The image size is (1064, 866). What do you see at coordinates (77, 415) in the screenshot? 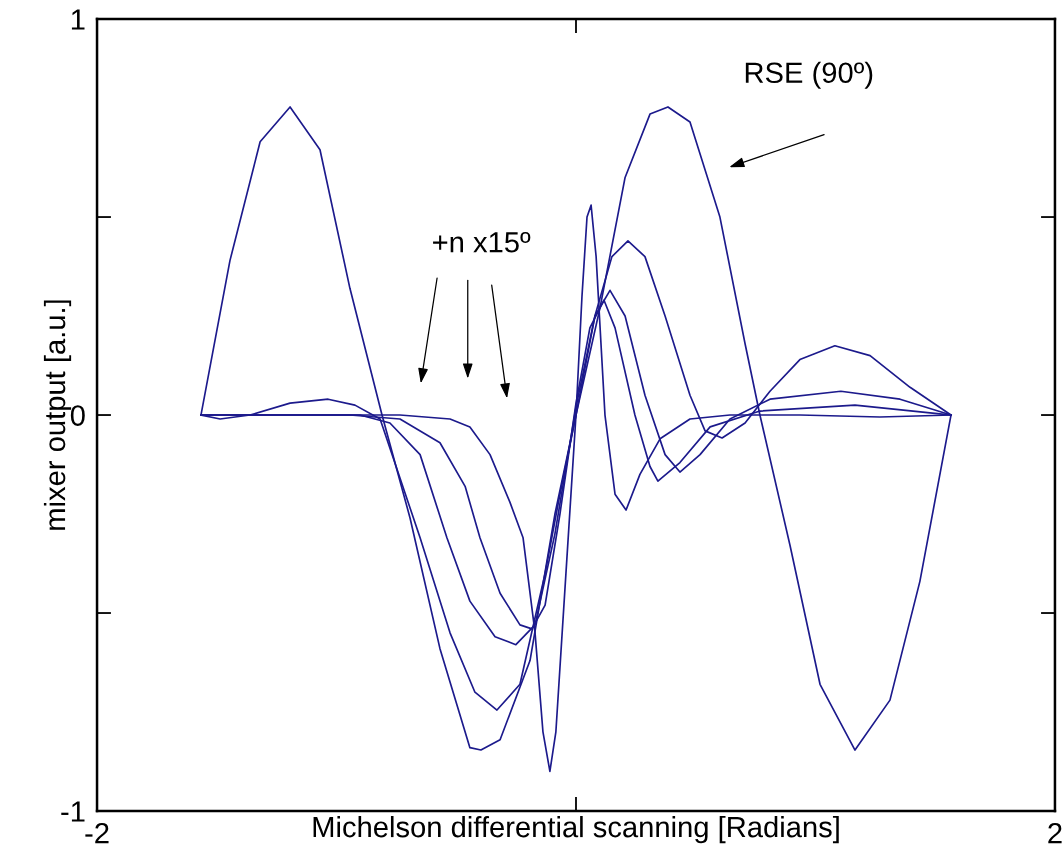
I see `y-tick-label: 0` at bounding box center [77, 415].